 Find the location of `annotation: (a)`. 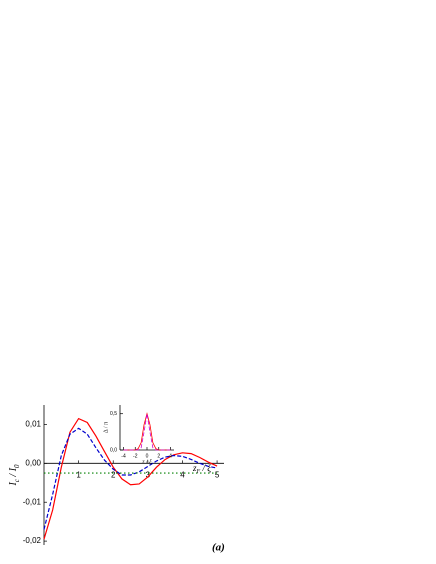

annotation: (a) is located at coordinates (218, 548).